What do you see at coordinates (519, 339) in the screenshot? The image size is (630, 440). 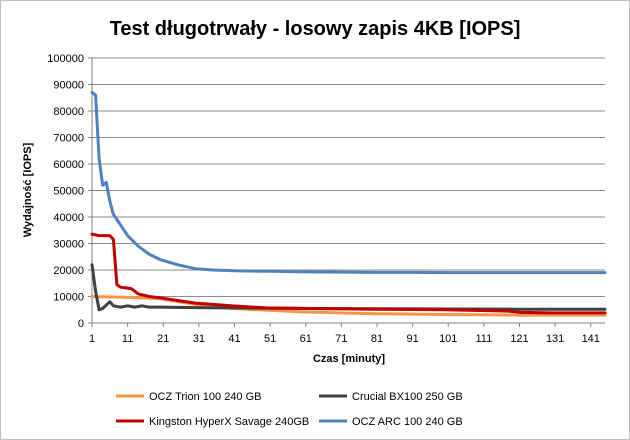 I see `x-tick-label: 121` at bounding box center [519, 339].